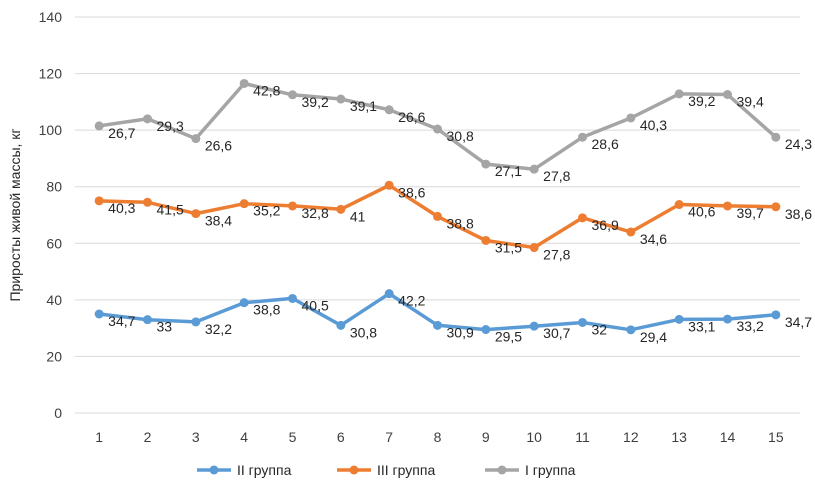 This screenshot has height=483, width=815. Describe the element at coordinates (776, 437) in the screenshot. I see `x-tick-label: 15` at that location.